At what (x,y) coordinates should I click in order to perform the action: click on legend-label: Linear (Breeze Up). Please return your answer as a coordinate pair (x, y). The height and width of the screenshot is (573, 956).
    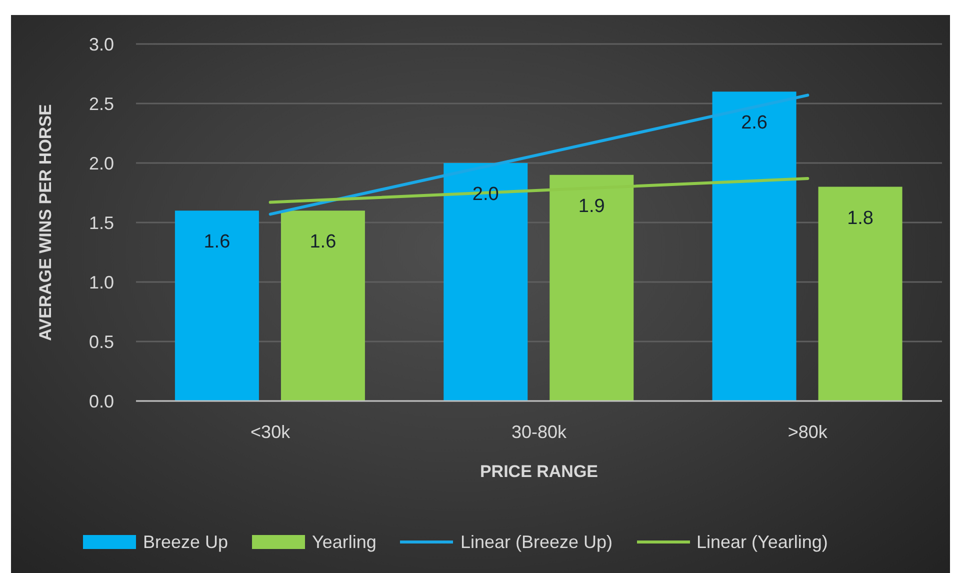
    Looking at the image, I should click on (536, 542).